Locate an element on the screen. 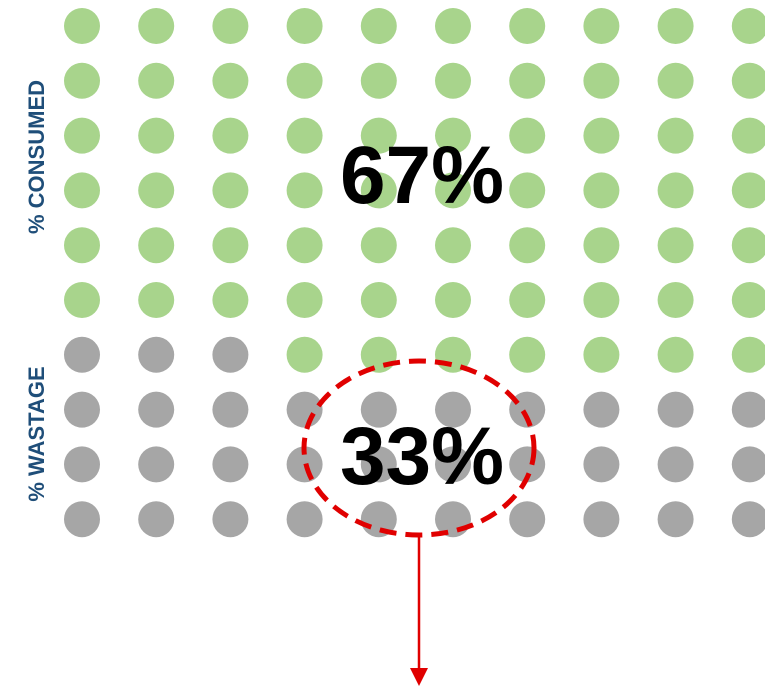 Image resolution: width=765 pixels, height=686 pixels. wastage-axis-label: % WASTAGE is located at coordinates (36, 433).